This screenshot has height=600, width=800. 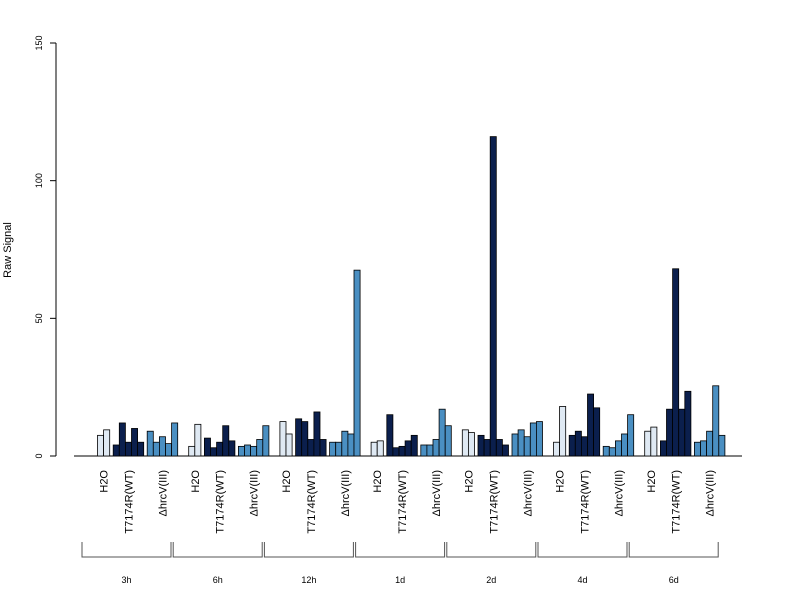 What do you see at coordinates (308, 580) in the screenshot?
I see `timepoint-label: 12h` at bounding box center [308, 580].